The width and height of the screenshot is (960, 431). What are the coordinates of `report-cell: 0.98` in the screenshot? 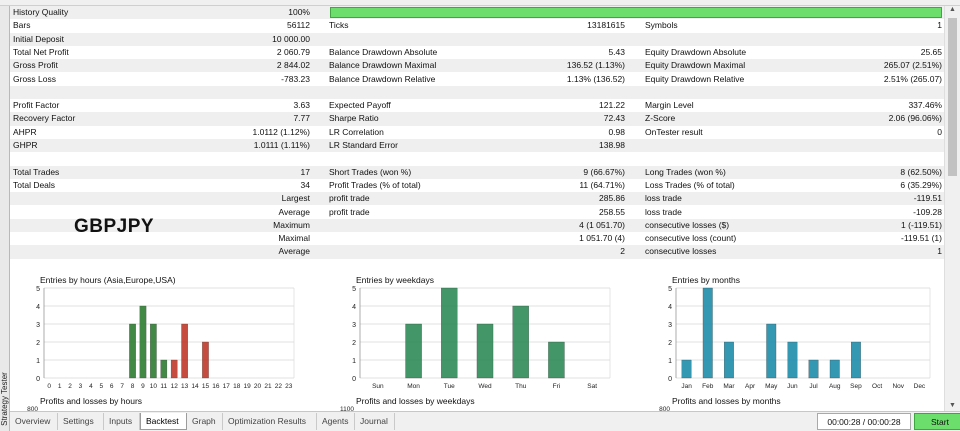 It's located at (616, 131).